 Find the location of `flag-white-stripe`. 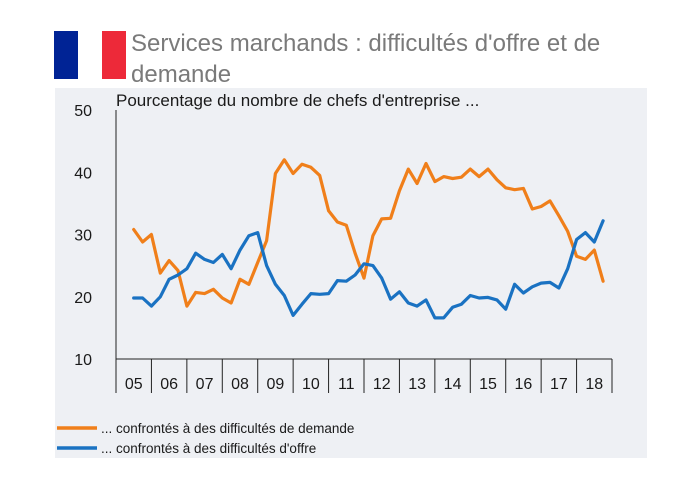

flag-white-stripe is located at coordinates (90, 55).